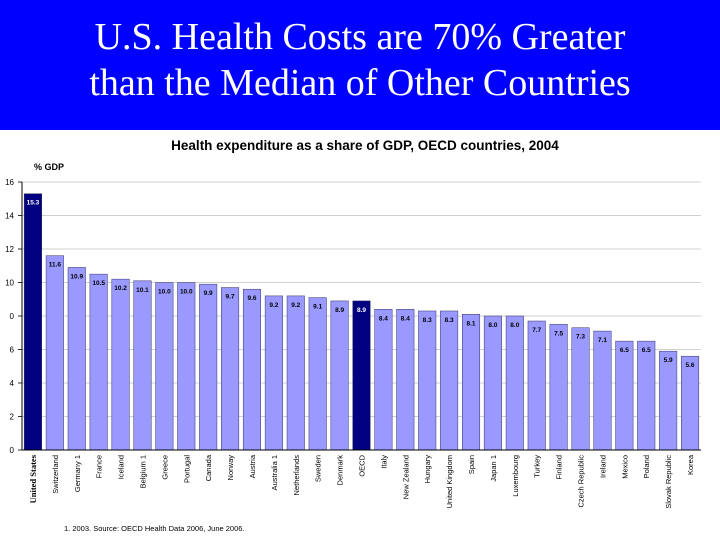  I want to click on data-label-sweden: 9.1, so click(317, 307).